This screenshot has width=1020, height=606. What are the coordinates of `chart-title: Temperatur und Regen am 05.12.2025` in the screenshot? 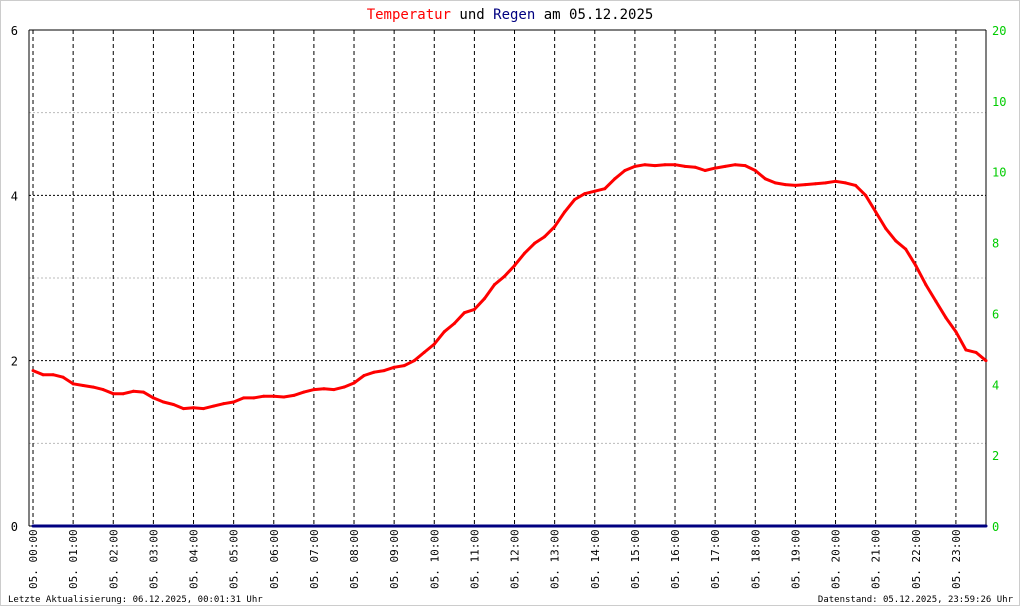 It's located at (510, 15).